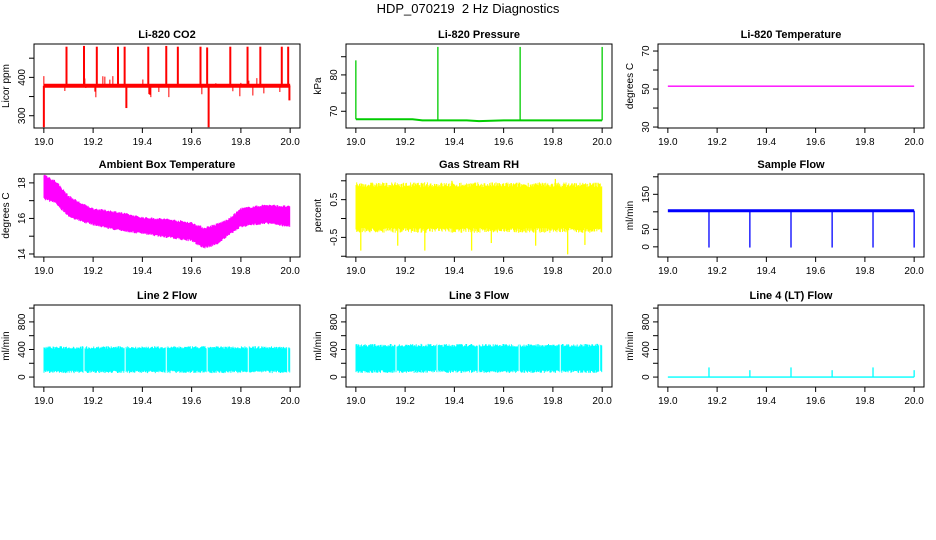 The height and width of the screenshot is (540, 936). Describe the element at coordinates (646, 127) in the screenshot. I see `y-tick-label: 30` at that location.